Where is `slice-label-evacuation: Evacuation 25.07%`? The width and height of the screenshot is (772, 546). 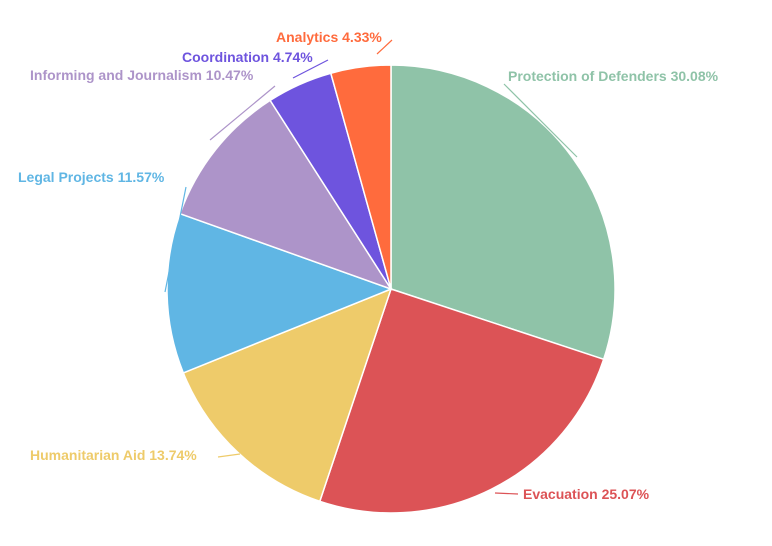 slice-label-evacuation: Evacuation 25.07% is located at coordinates (586, 494).